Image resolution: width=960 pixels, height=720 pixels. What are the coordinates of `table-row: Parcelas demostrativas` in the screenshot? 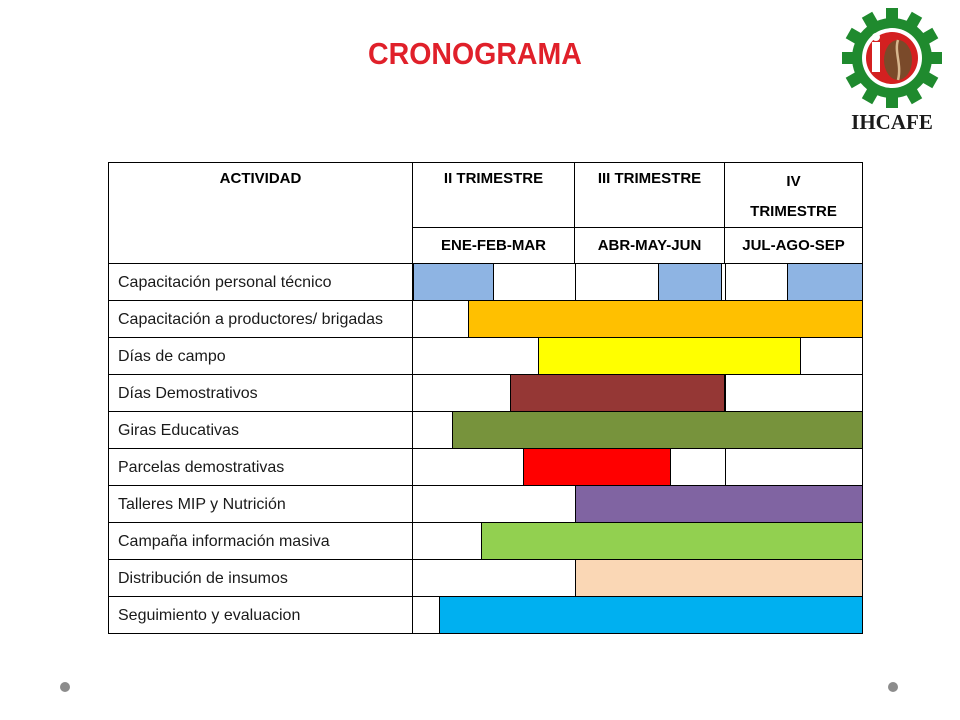 It's located at (485, 467).